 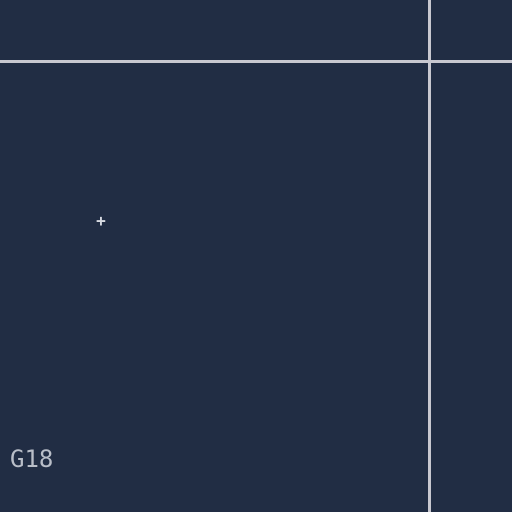 What do you see at coordinates (101, 220) in the screenshot?
I see `crosshair-icon: +` at bounding box center [101, 220].